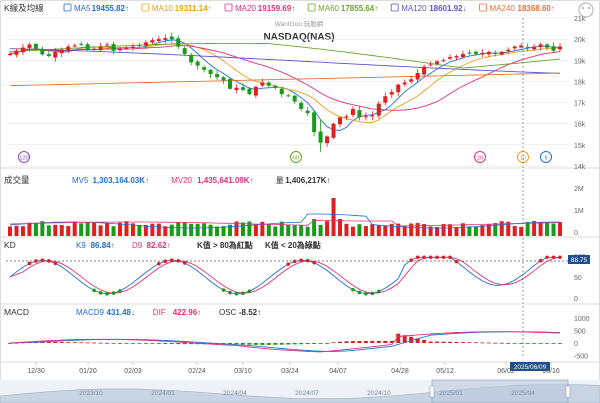 The height and width of the screenshot is (403, 600). Describe the element at coordinates (250, 312) in the screenshot. I see `macd-legend-value: -8.52↑` at that location.